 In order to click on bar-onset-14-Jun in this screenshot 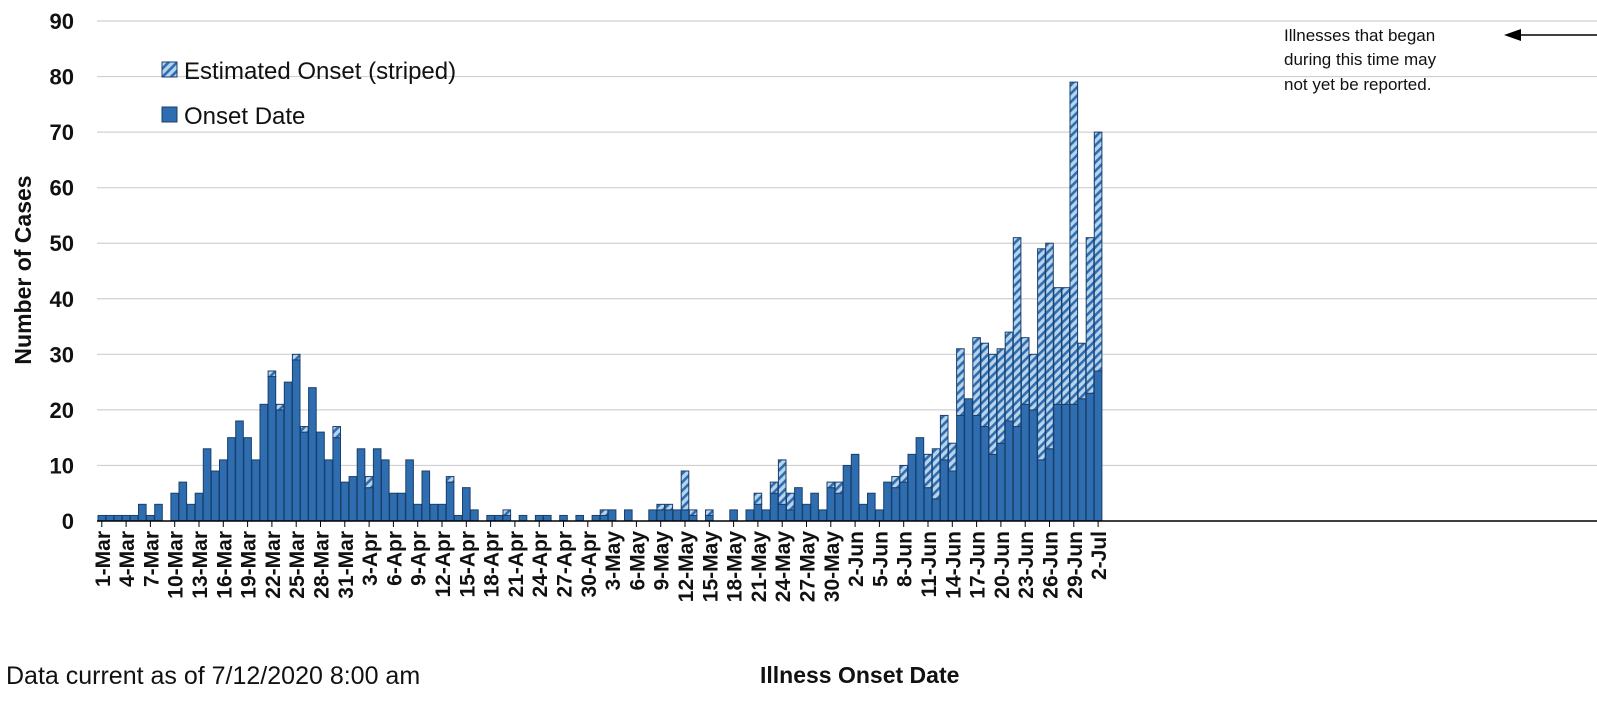, I will do `click(953, 496)`.